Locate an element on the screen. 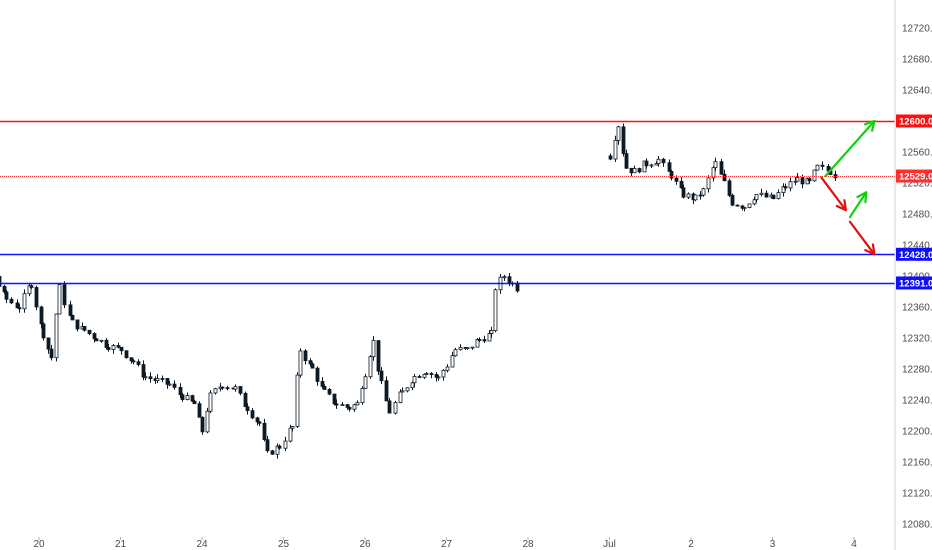 This screenshot has width=932, height=550. y-tick-label: 12480.0 is located at coordinates (917, 215).